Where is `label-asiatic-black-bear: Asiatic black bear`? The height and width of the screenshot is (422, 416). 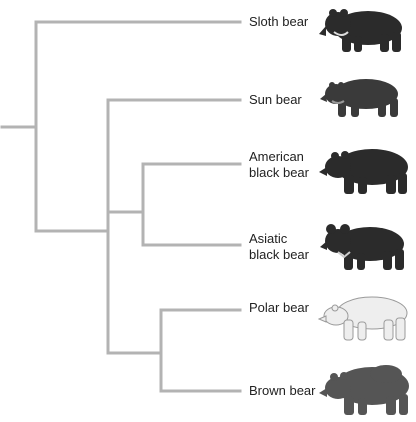 label-asiatic-black-bear: Asiatic black bear is located at coordinates (279, 246).